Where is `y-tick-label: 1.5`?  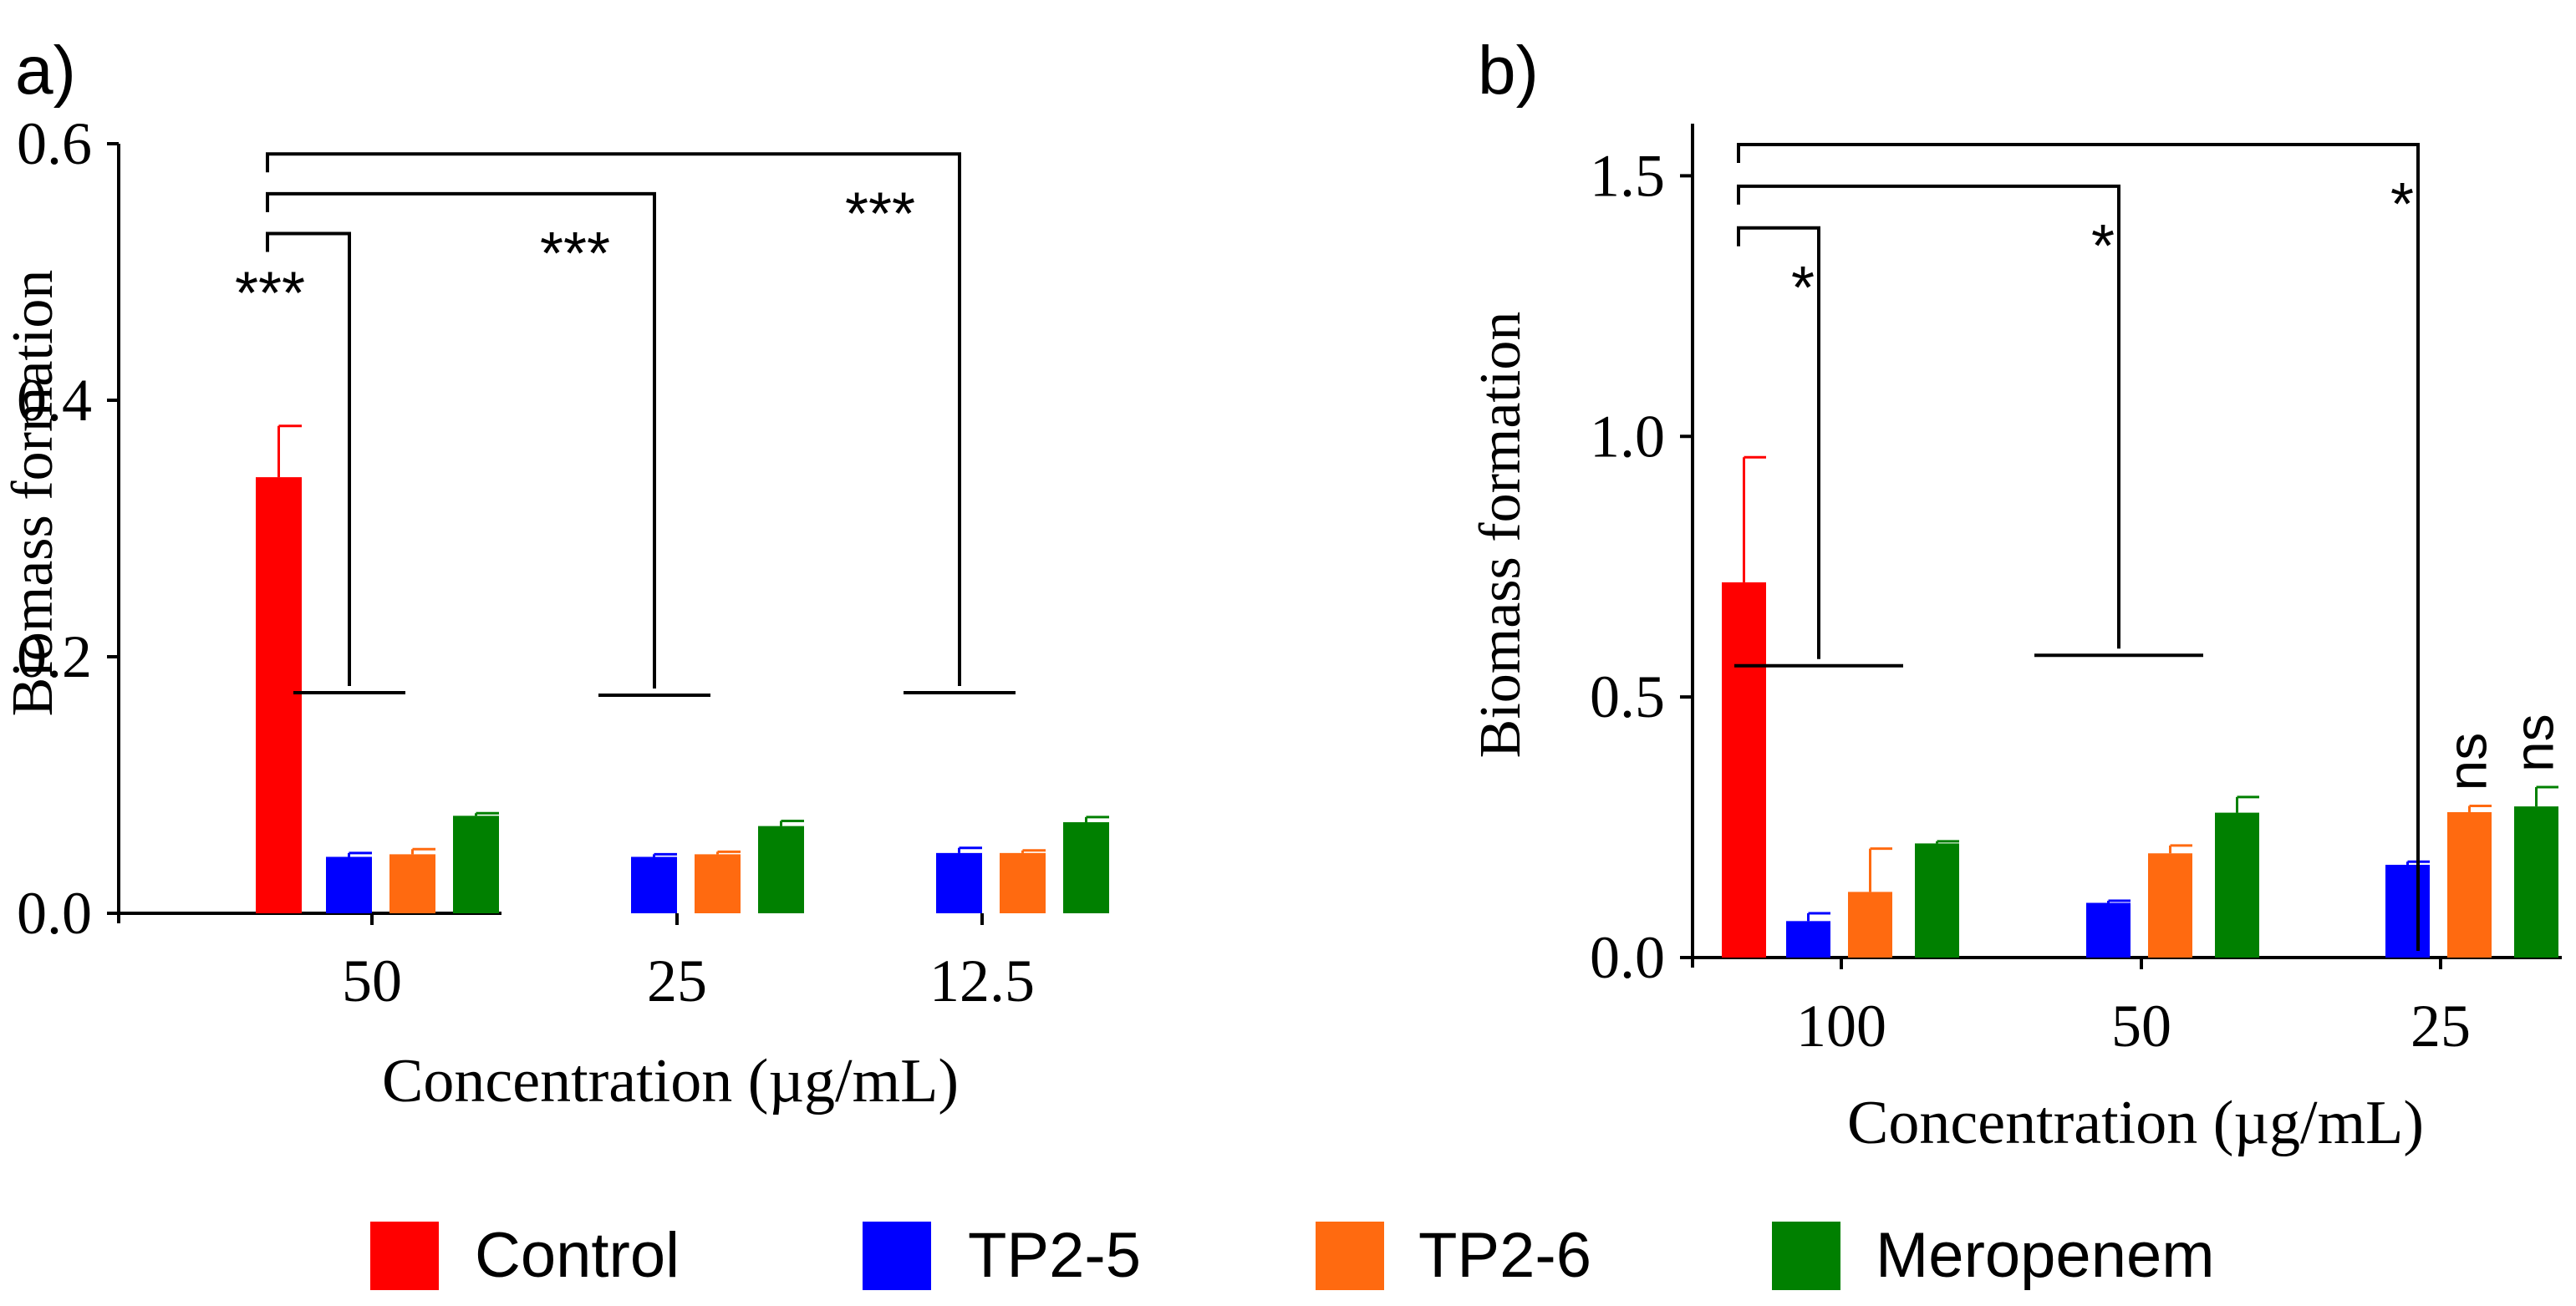 y-tick-label: 1.5 is located at coordinates (1627, 175).